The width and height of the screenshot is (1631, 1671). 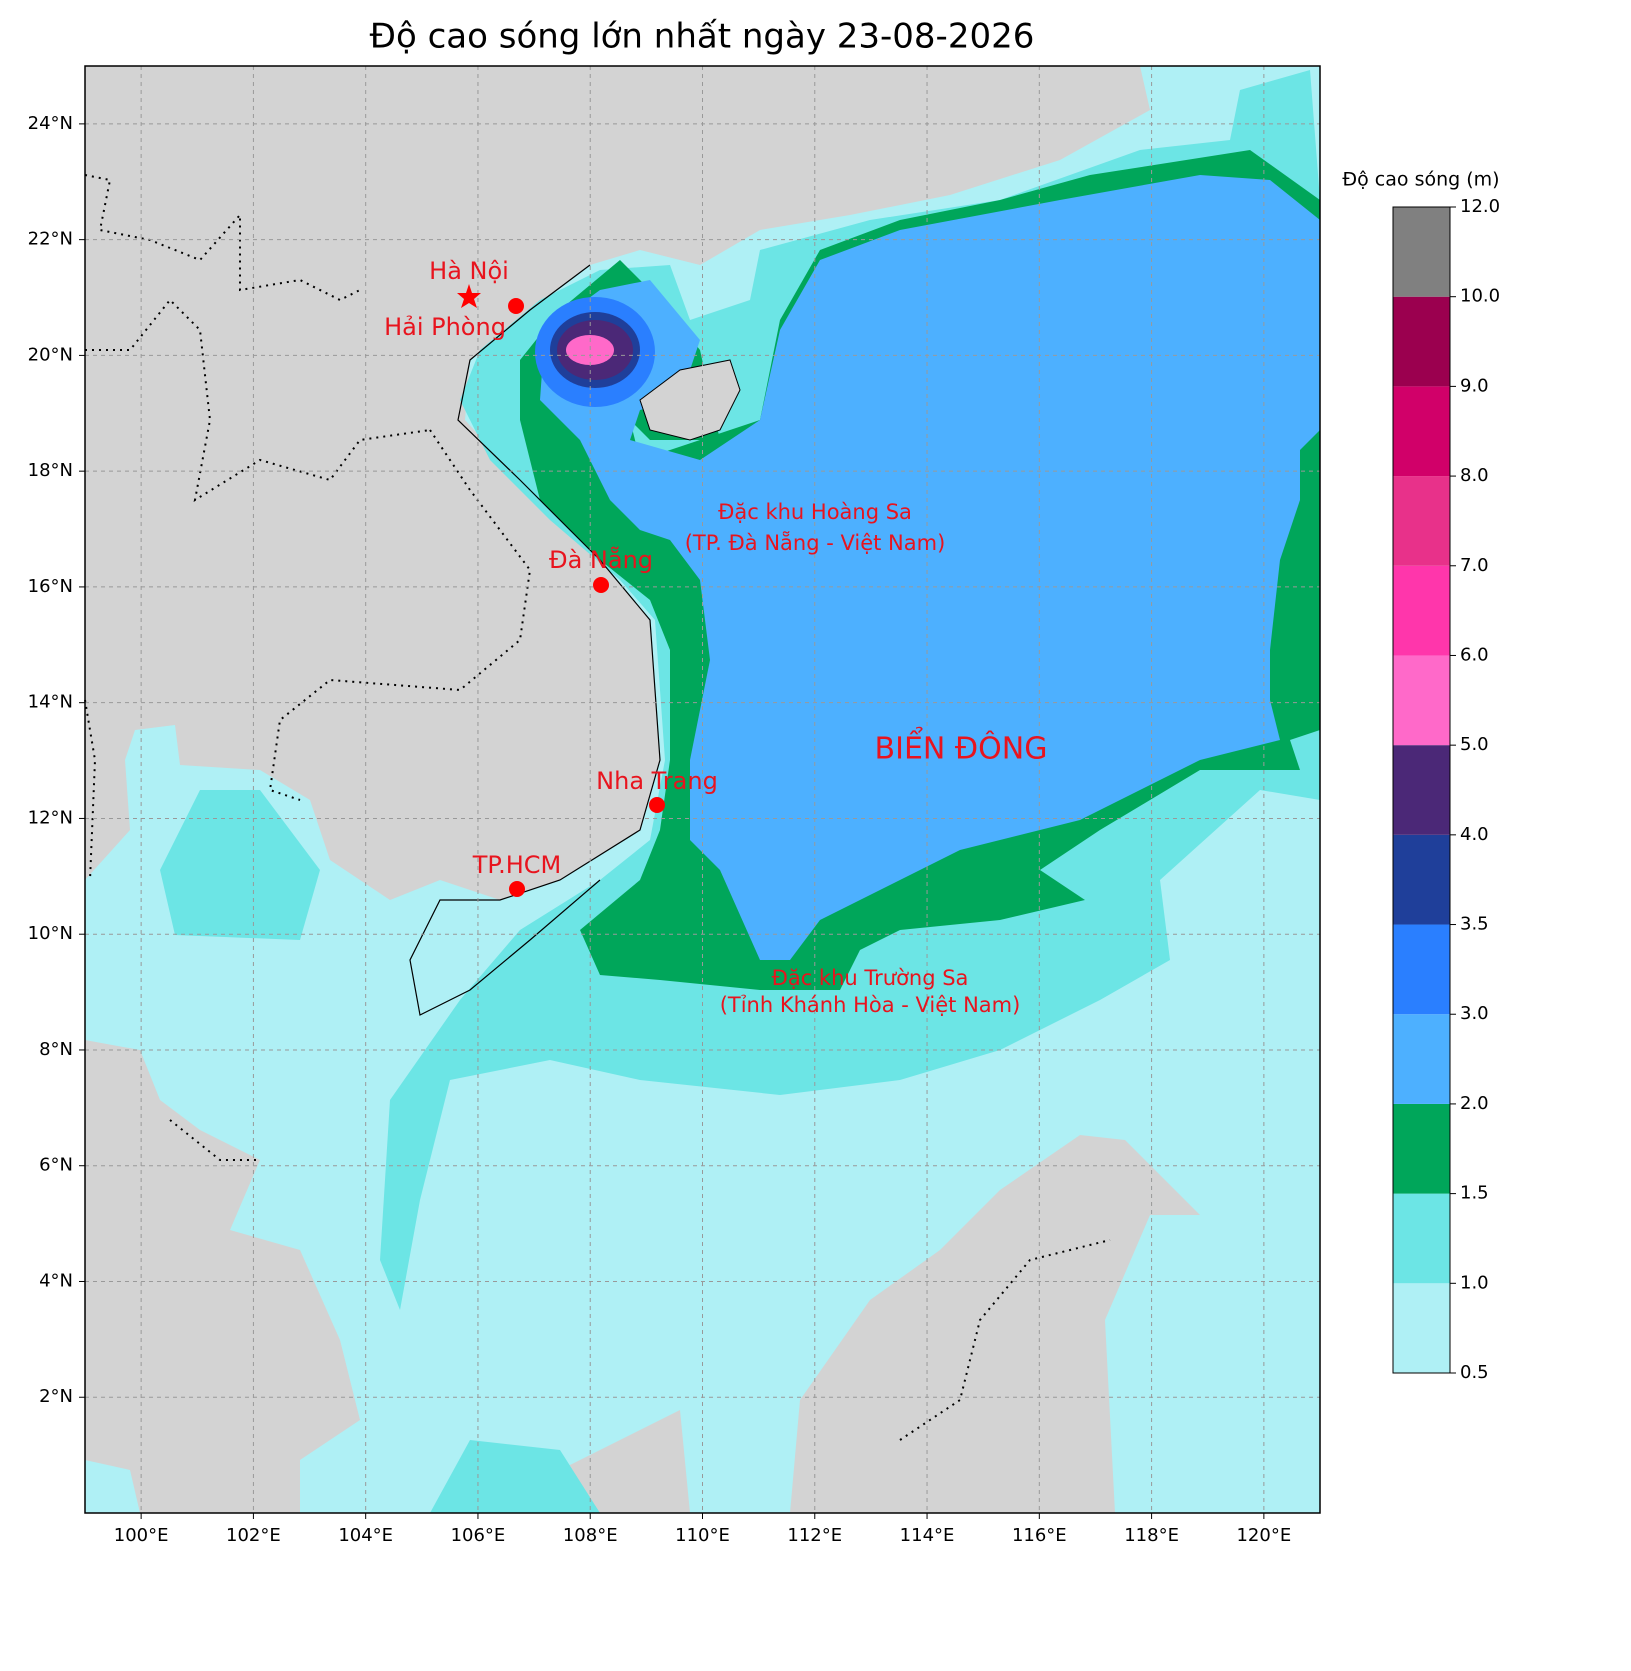 What do you see at coordinates (1474, 1103) in the screenshot?
I see `colorbar-tick-label: 2.0` at bounding box center [1474, 1103].